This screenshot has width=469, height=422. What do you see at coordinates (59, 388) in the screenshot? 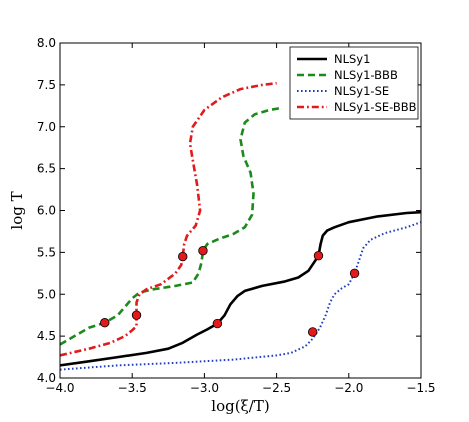
I see `x-tick-label: −4.0` at bounding box center [59, 388].